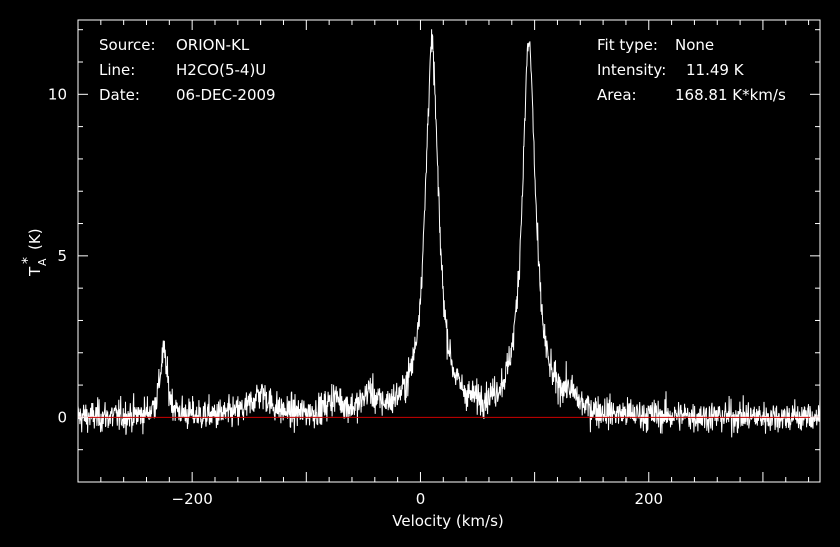 The height and width of the screenshot is (547, 840). Describe the element at coordinates (42, 262) in the screenshot. I see `y-axis-label-subscript: A` at that location.